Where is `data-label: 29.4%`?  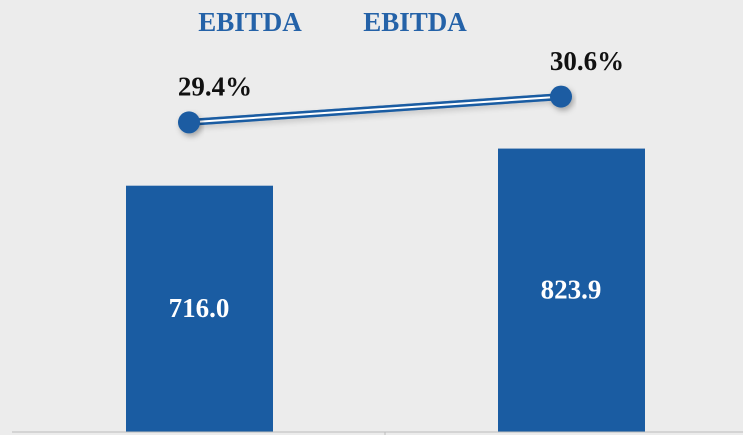 data-label: 29.4% is located at coordinates (215, 87).